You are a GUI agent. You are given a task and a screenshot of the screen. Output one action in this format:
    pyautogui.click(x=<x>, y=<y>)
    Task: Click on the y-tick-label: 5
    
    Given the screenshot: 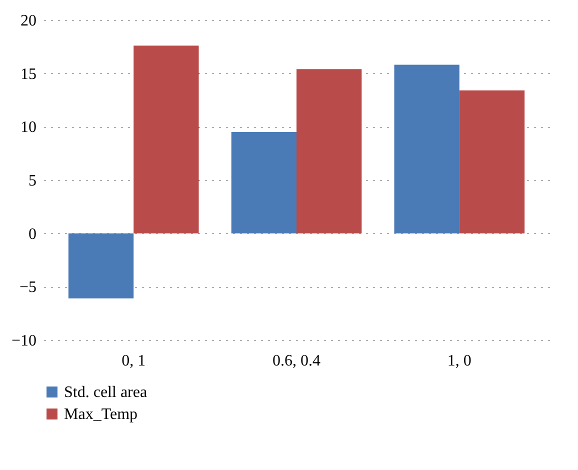 What is the action you would take?
    pyautogui.click(x=32, y=181)
    